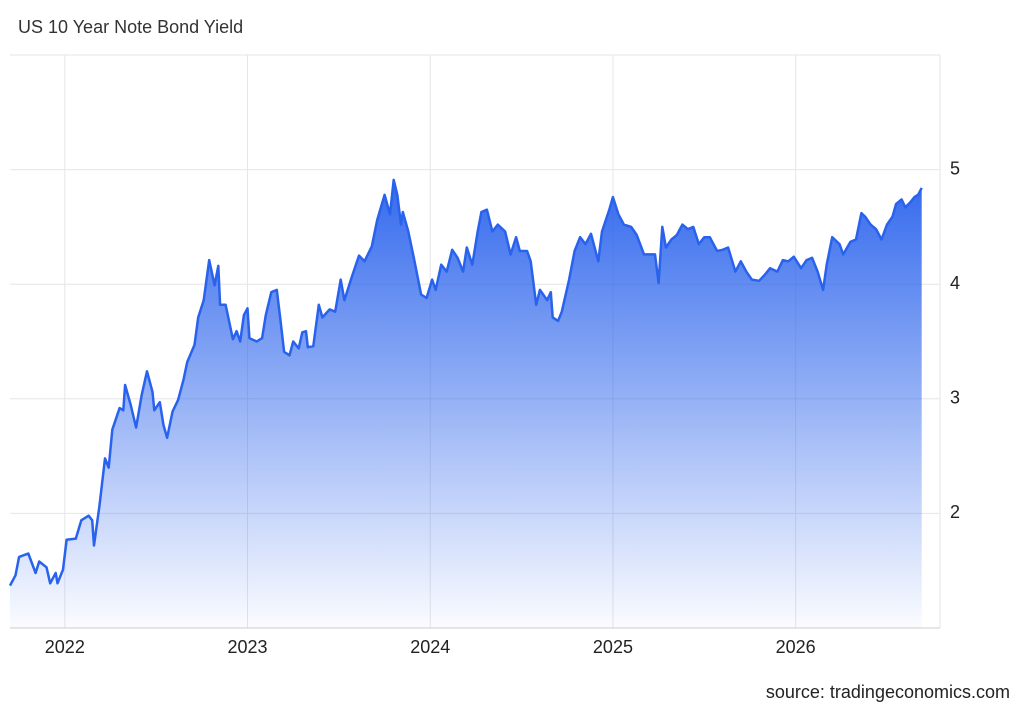 The height and width of the screenshot is (710, 1024). Describe the element at coordinates (955, 168) in the screenshot. I see `y-tick-label: 5` at that location.